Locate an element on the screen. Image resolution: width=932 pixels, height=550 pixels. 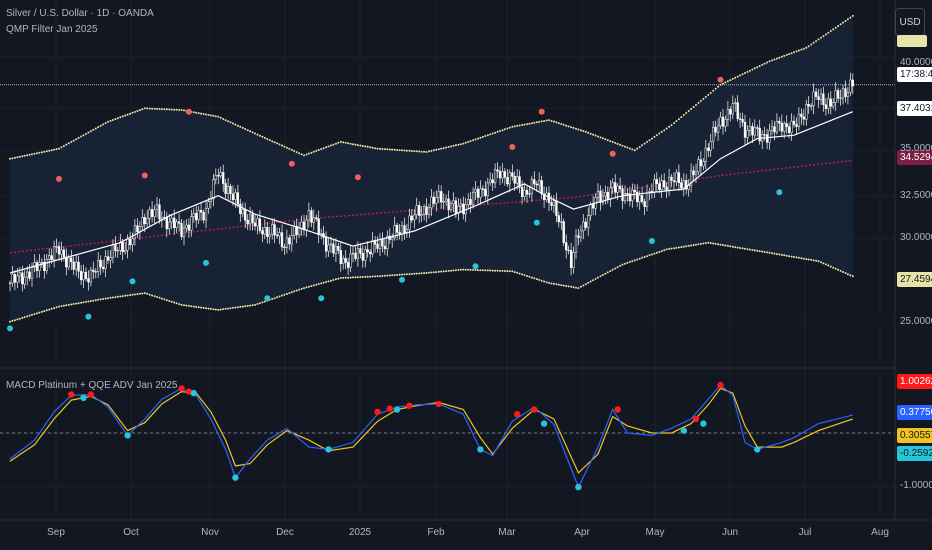
countdown-tag: 17:38:45 is located at coordinates (914, 74).